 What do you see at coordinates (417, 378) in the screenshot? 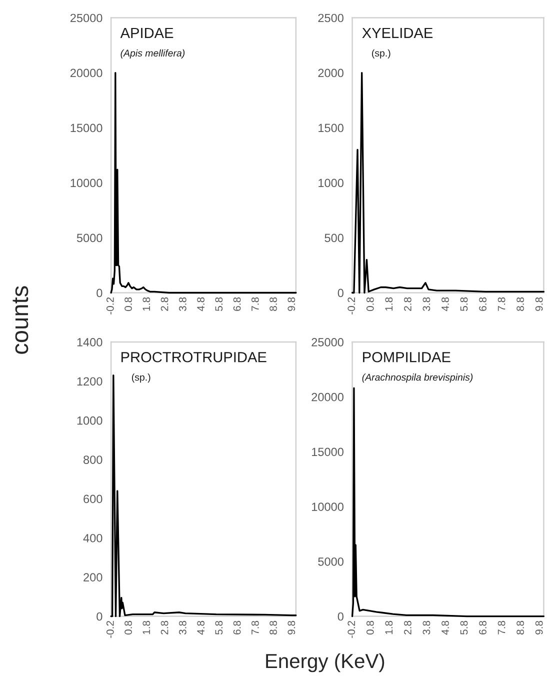
I see `text: (Arachnospila brevispinis)` at bounding box center [417, 378].